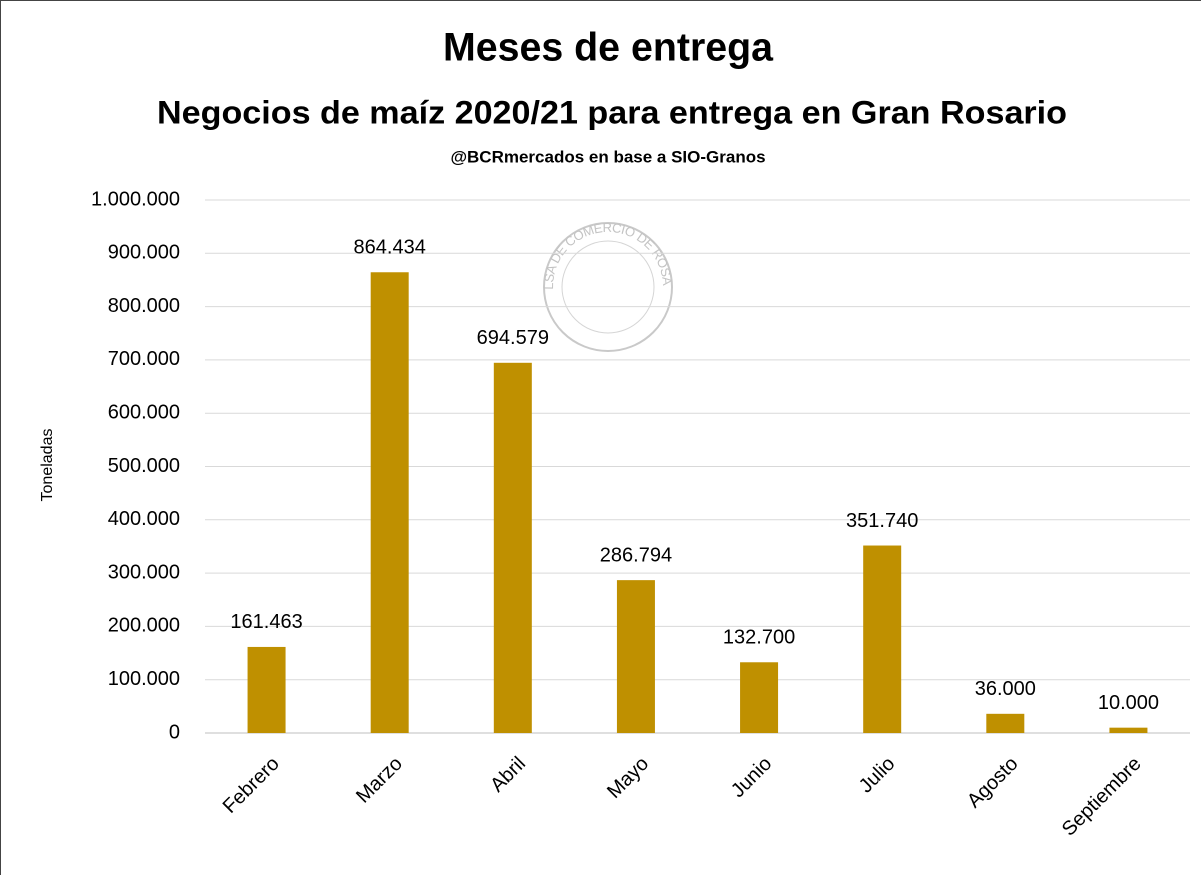 Image resolution: width=1201 pixels, height=875 pixels. What do you see at coordinates (144, 253) in the screenshot?
I see `y-tick-label: 900.000` at bounding box center [144, 253].